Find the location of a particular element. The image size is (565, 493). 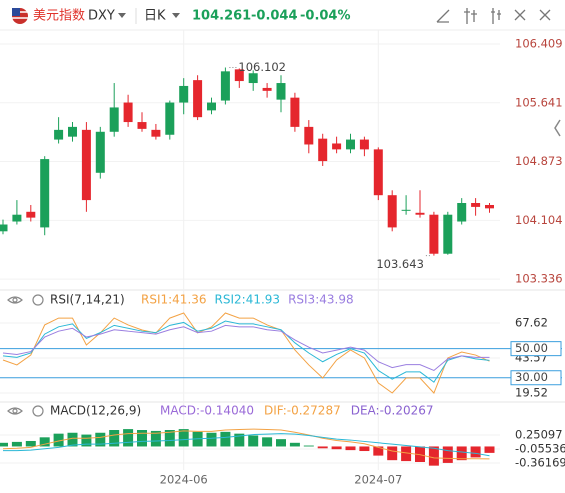

ref-label: 50.00 is located at coordinates (531, 348).